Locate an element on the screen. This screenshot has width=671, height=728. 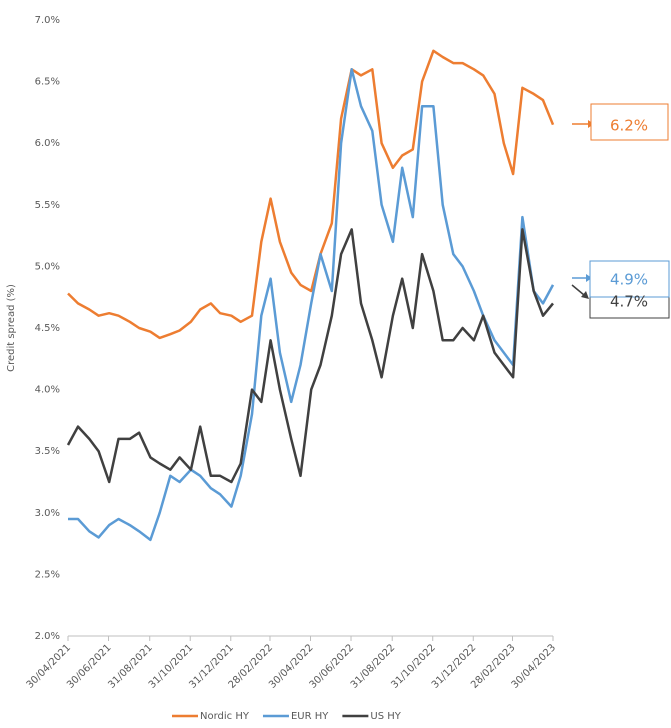
y-tick-label: 7.0% is located at coordinates (47, 20).